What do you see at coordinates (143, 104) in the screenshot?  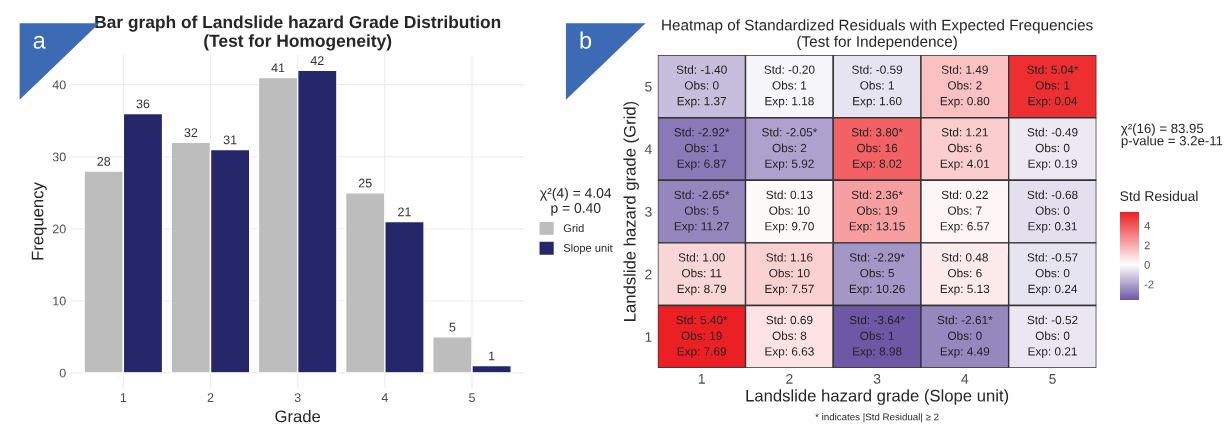 I see `data-label: 36` at bounding box center [143, 104].